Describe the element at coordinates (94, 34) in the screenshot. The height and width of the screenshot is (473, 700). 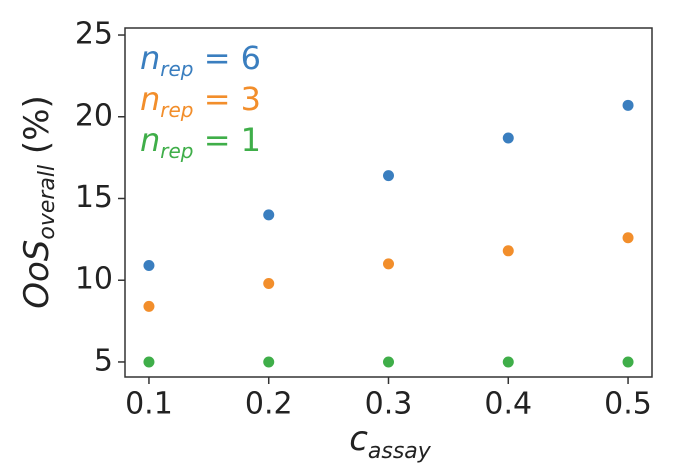
I see `y-tick-label: 25` at that location.